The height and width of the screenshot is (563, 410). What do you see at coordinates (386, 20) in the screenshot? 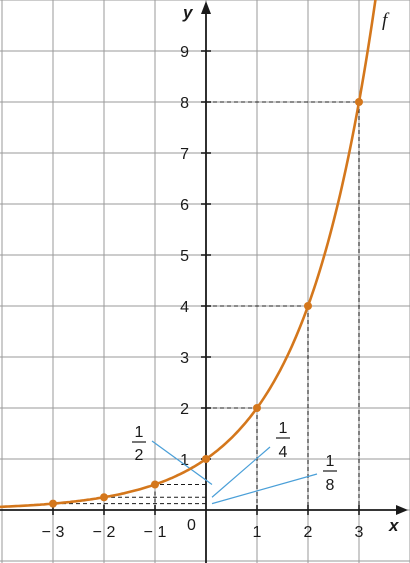
I see `function-name-label: f` at bounding box center [386, 20].